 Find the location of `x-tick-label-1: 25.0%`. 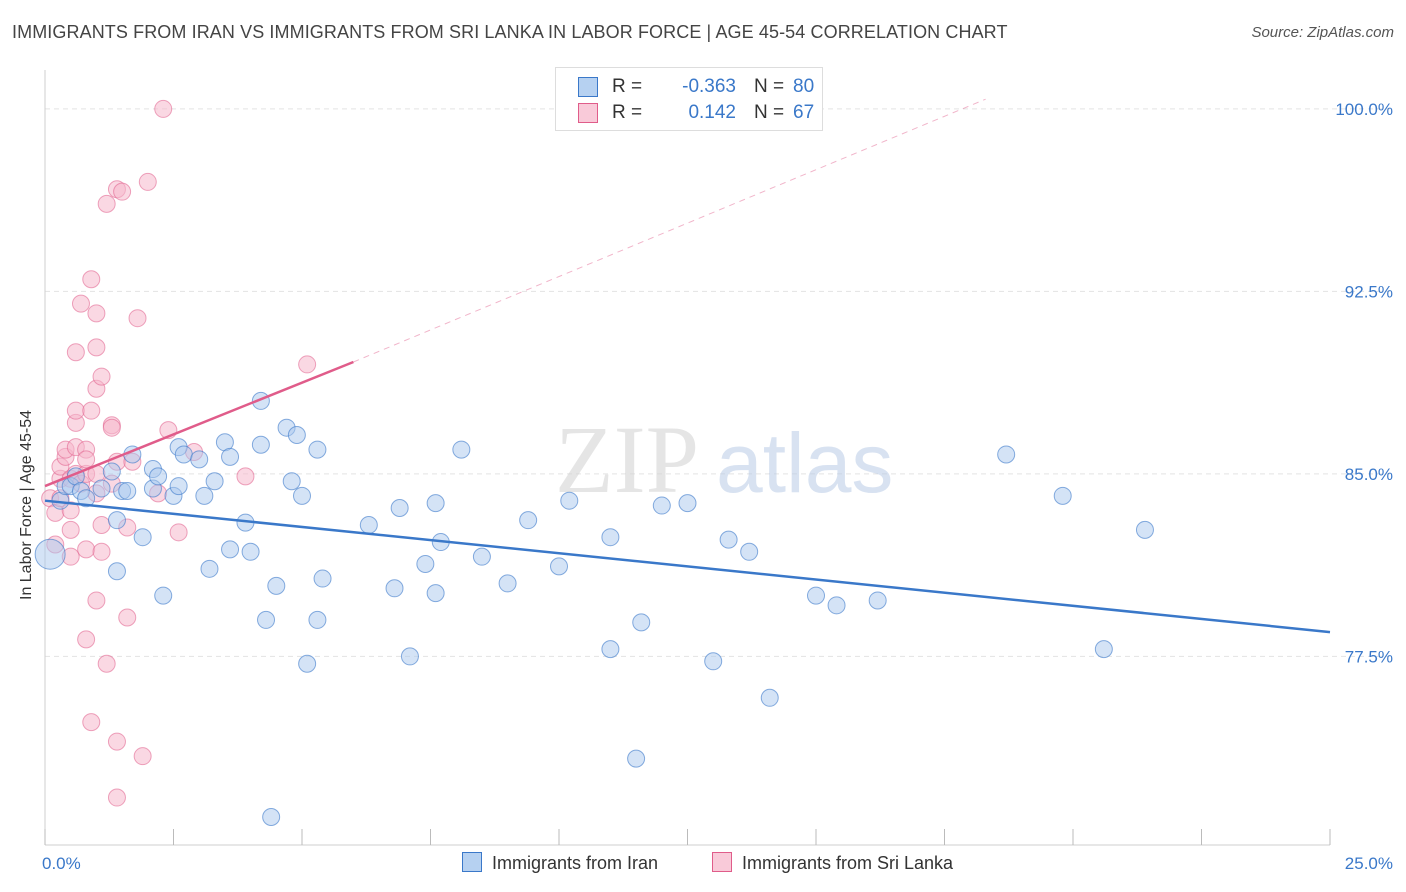

x-tick-label-1: 25.0% is located at coordinates (1369, 863).